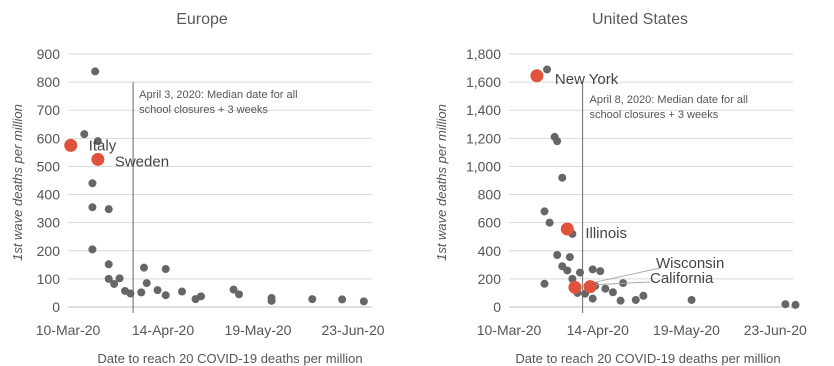 The height and width of the screenshot is (366, 834). Describe the element at coordinates (606, 233) in the screenshot. I see `point-label: Illinois` at that location.